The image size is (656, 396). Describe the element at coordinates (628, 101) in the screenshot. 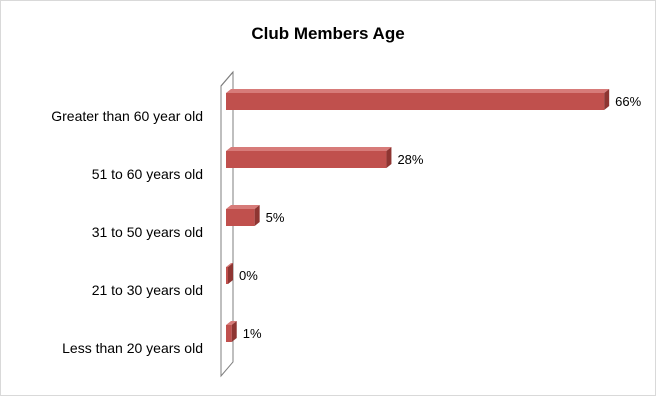

I see `data-label: 66%` at that location.